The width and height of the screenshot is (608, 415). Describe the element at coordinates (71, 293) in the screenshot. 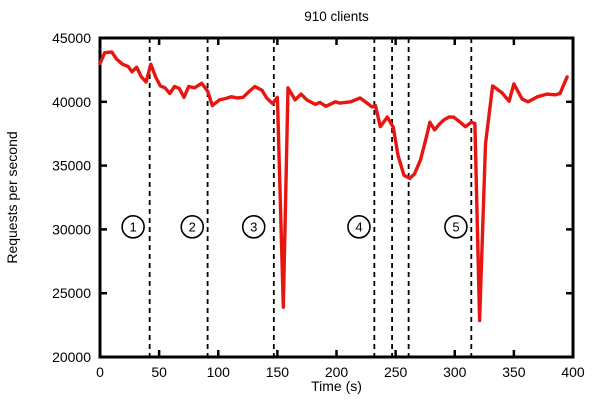

I see `y-tick-label: 25000` at that location.